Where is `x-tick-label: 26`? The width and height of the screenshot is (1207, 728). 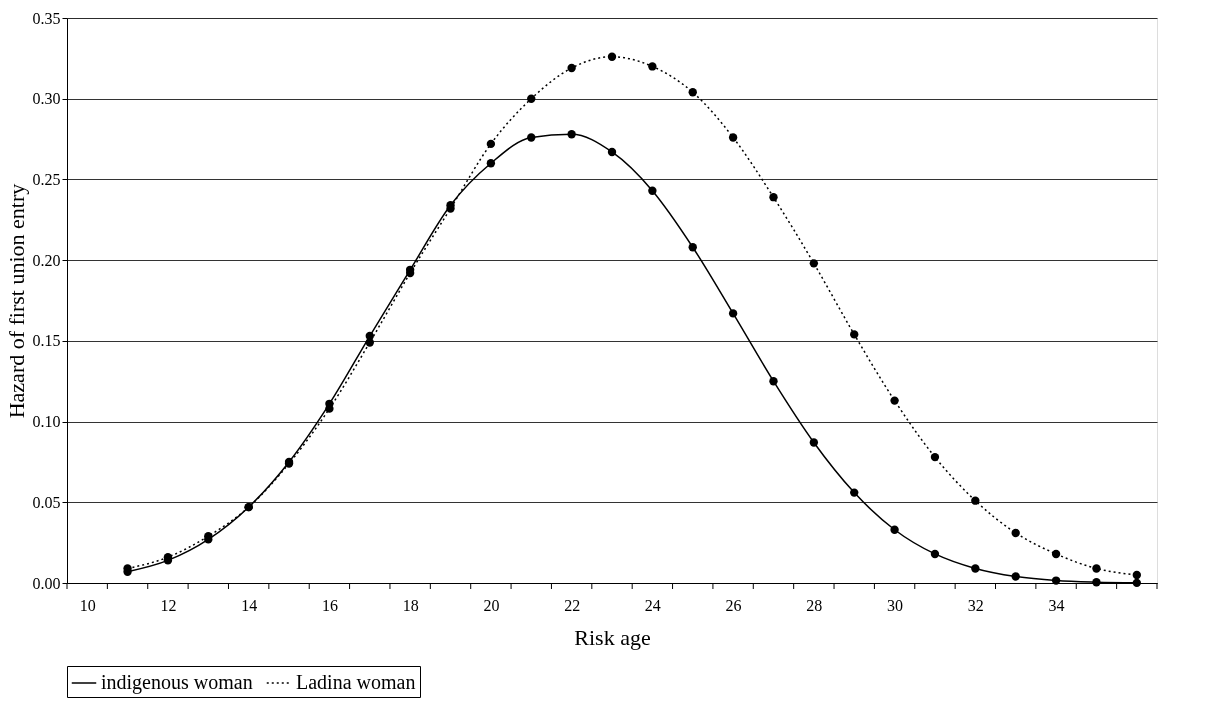
x-tick-label: 26 is located at coordinates (733, 605).